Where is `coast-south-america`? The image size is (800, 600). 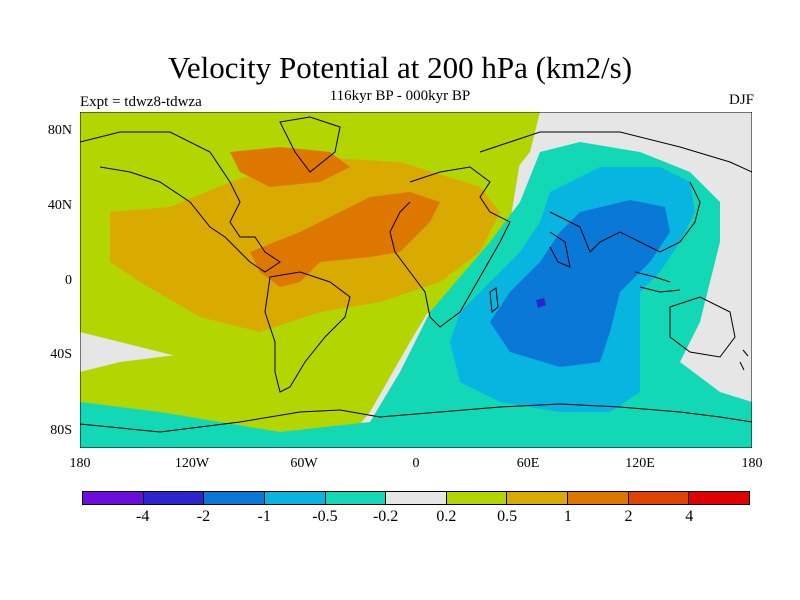 coast-south-america is located at coordinates (307, 332).